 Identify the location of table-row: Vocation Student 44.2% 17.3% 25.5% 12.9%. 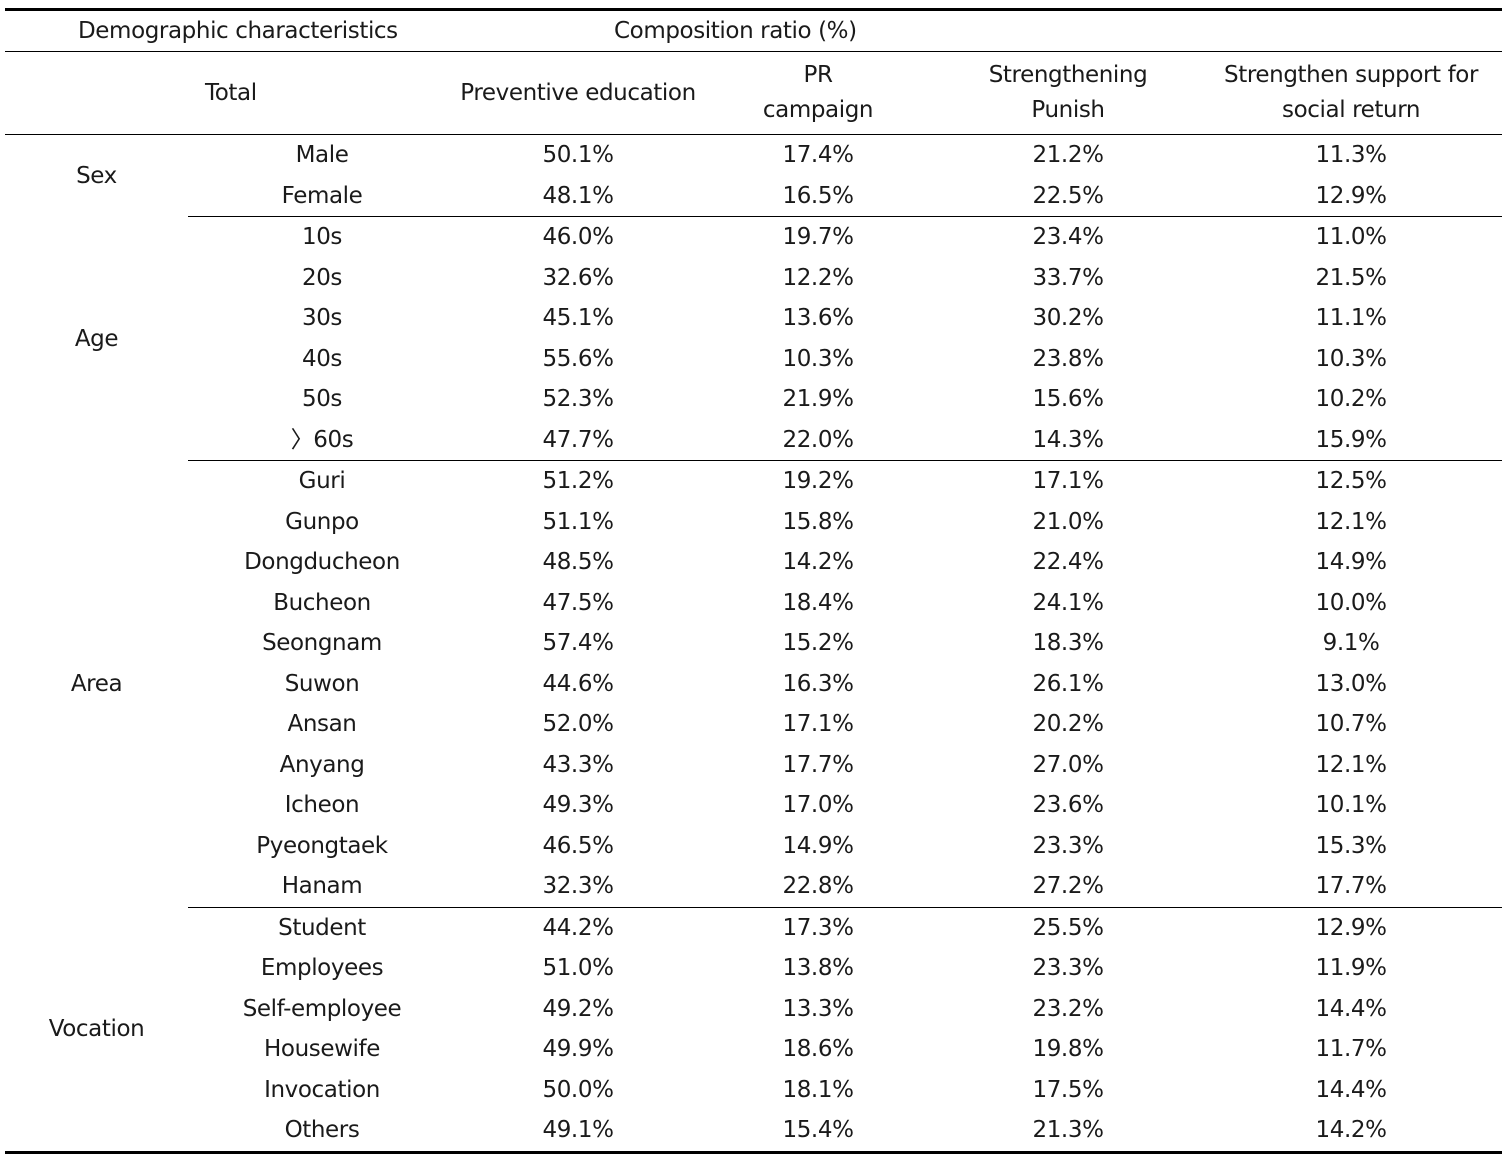
(754, 974).